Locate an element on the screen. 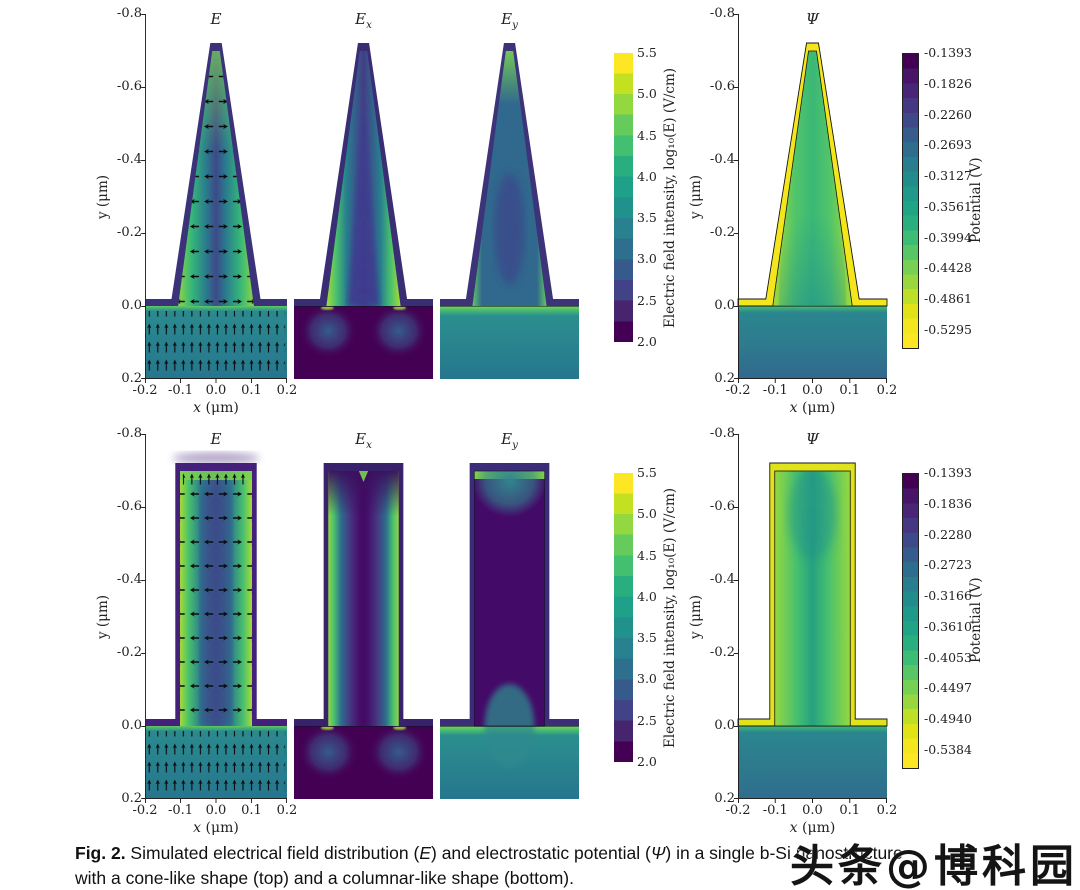 This screenshot has height=890, width=1080. panel-cone-Ey-heatmap is located at coordinates (509, 211).